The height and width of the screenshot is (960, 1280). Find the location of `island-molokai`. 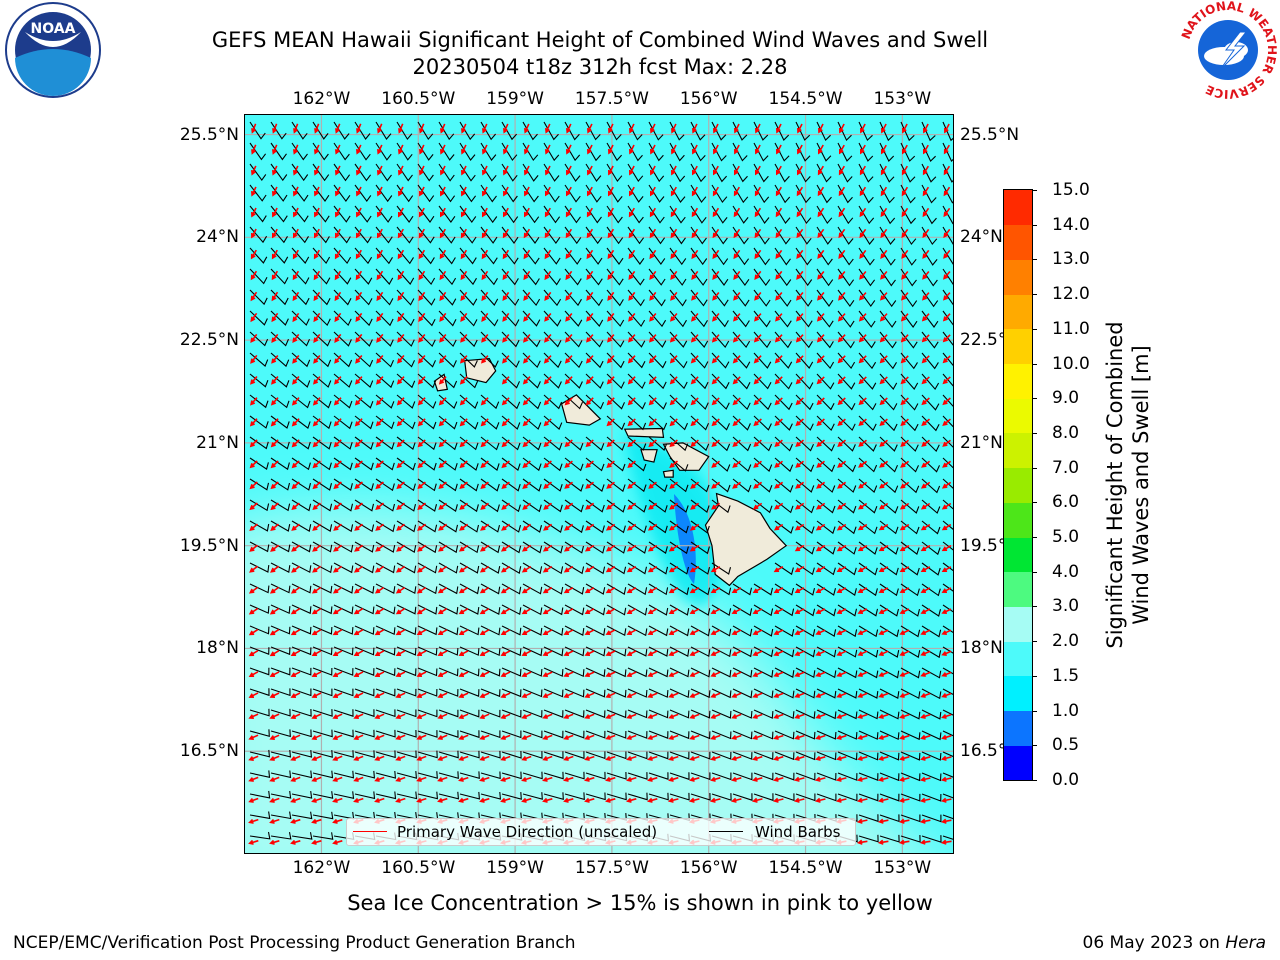

island-molokai is located at coordinates (644, 433).